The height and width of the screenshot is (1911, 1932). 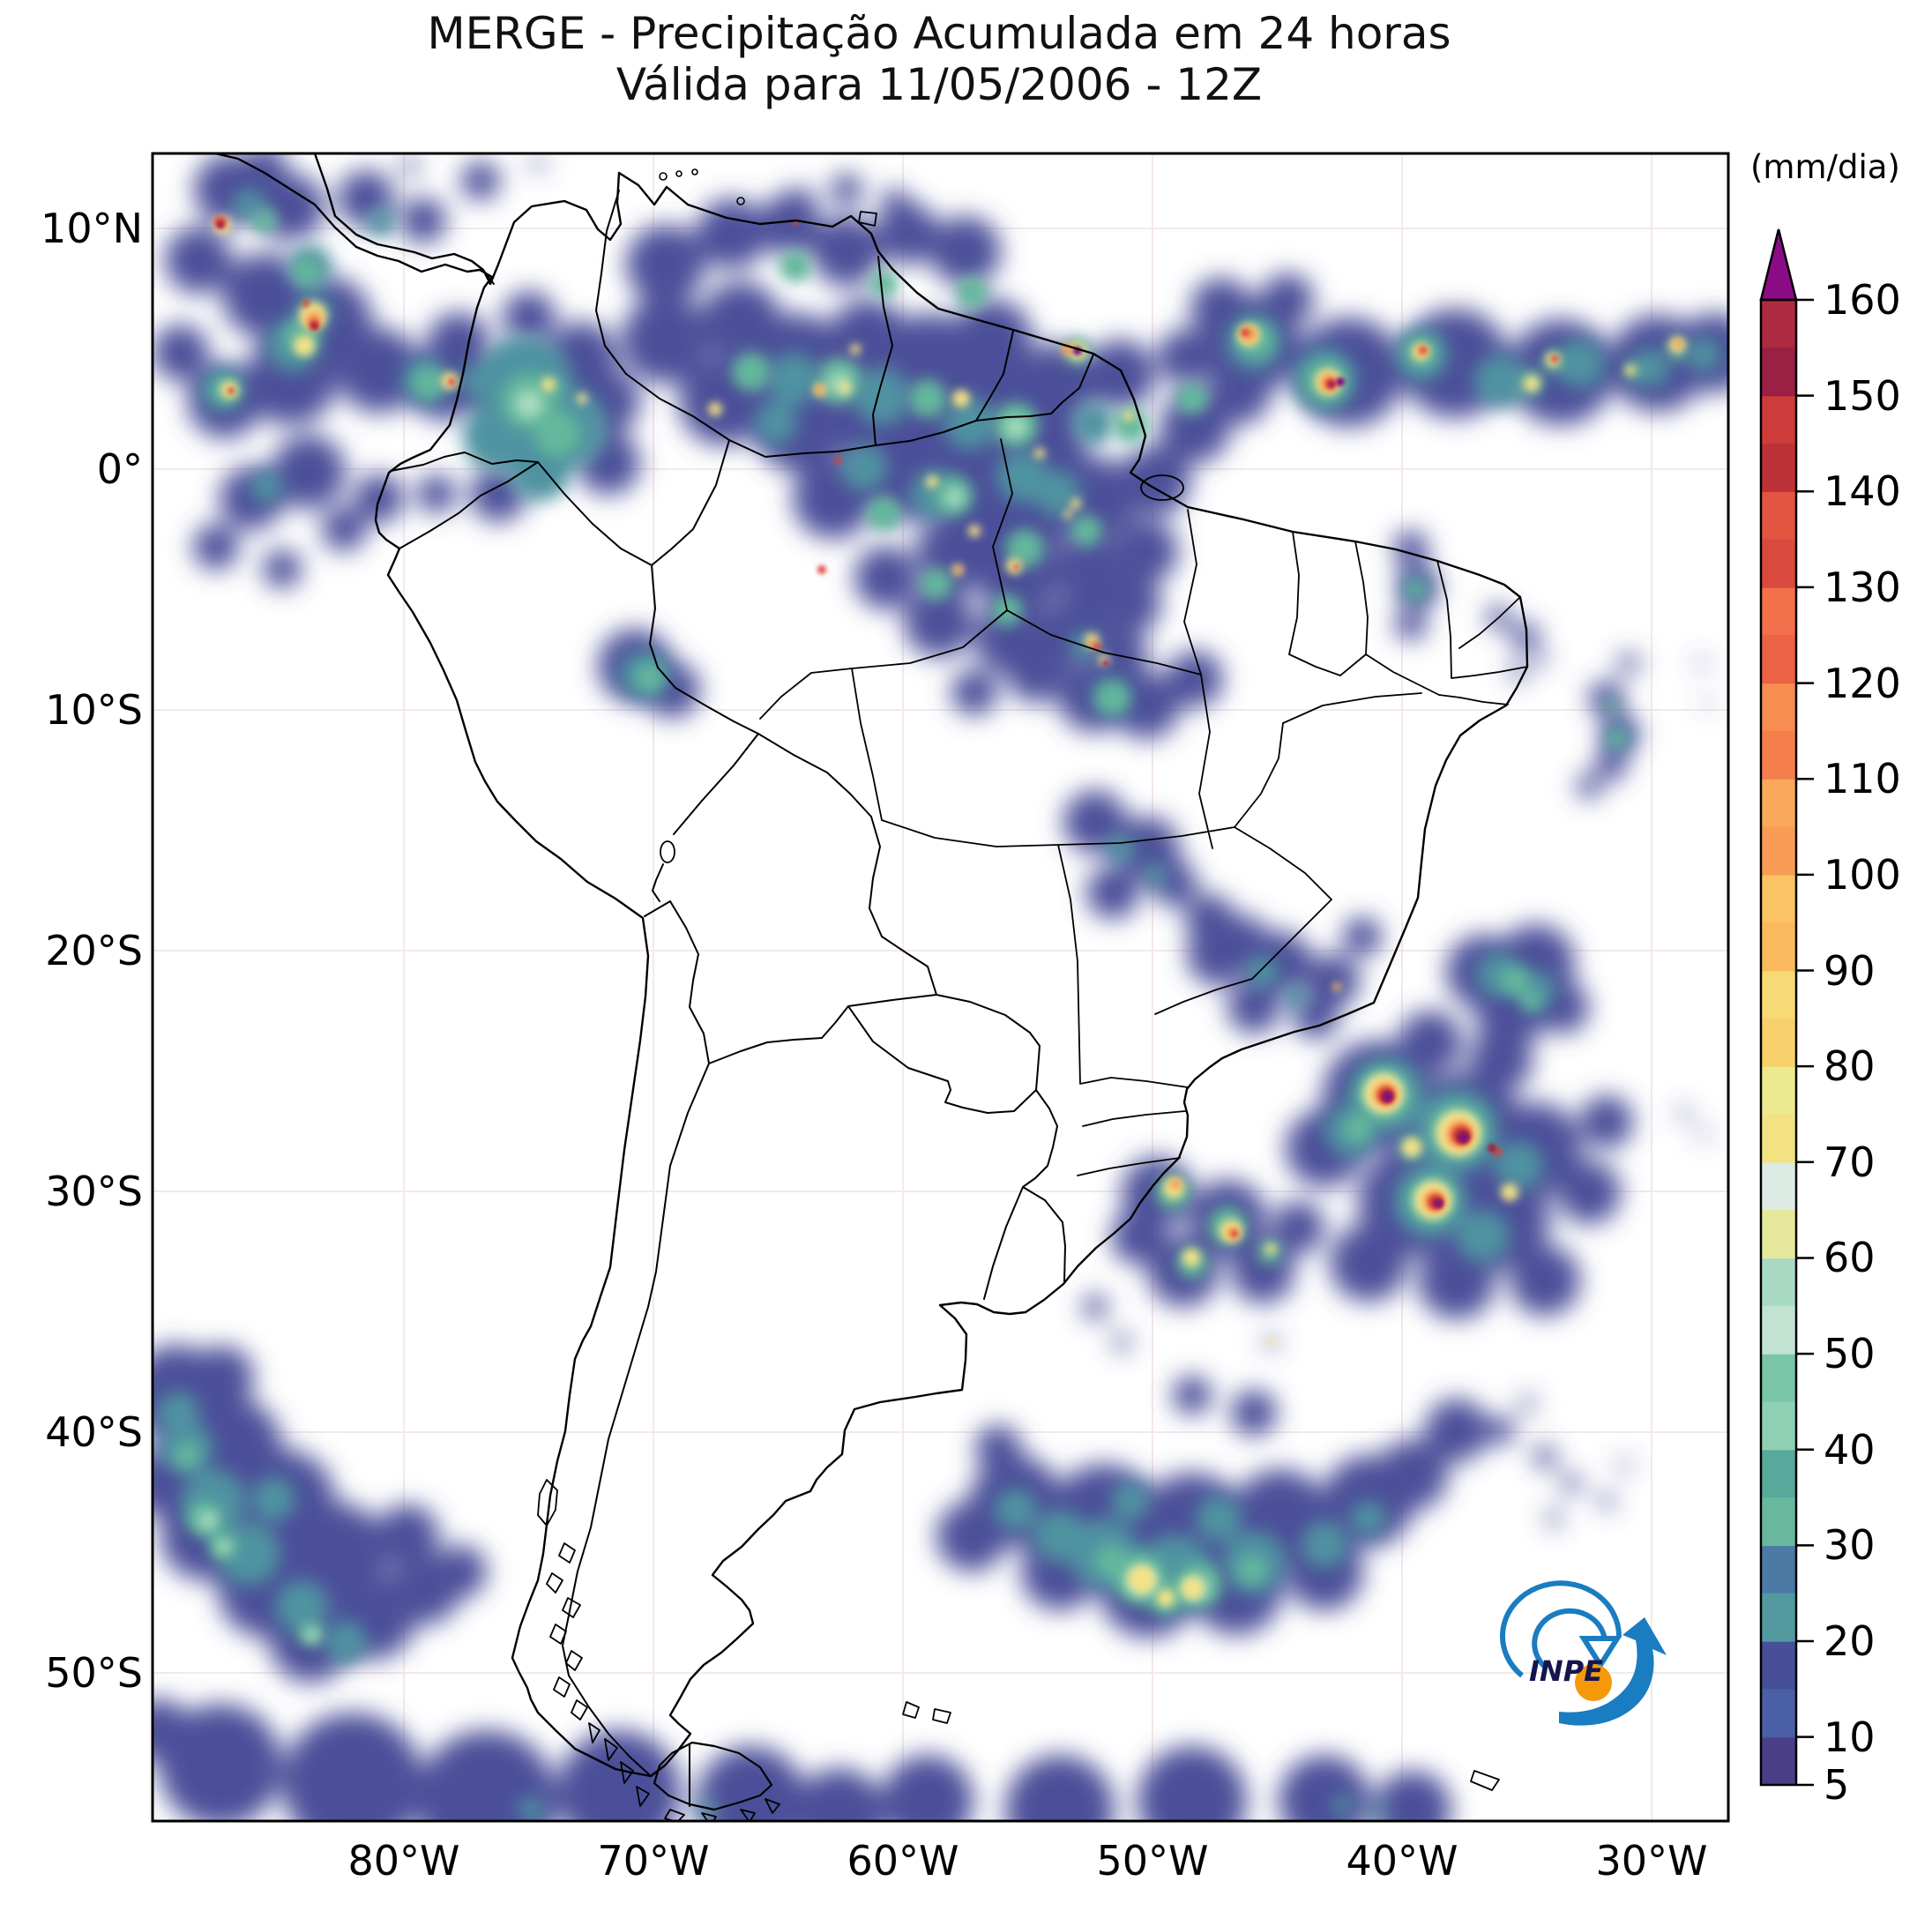 What do you see at coordinates (1850, 1450) in the screenshot?
I see `colorbar-tick-label: 40` at bounding box center [1850, 1450].